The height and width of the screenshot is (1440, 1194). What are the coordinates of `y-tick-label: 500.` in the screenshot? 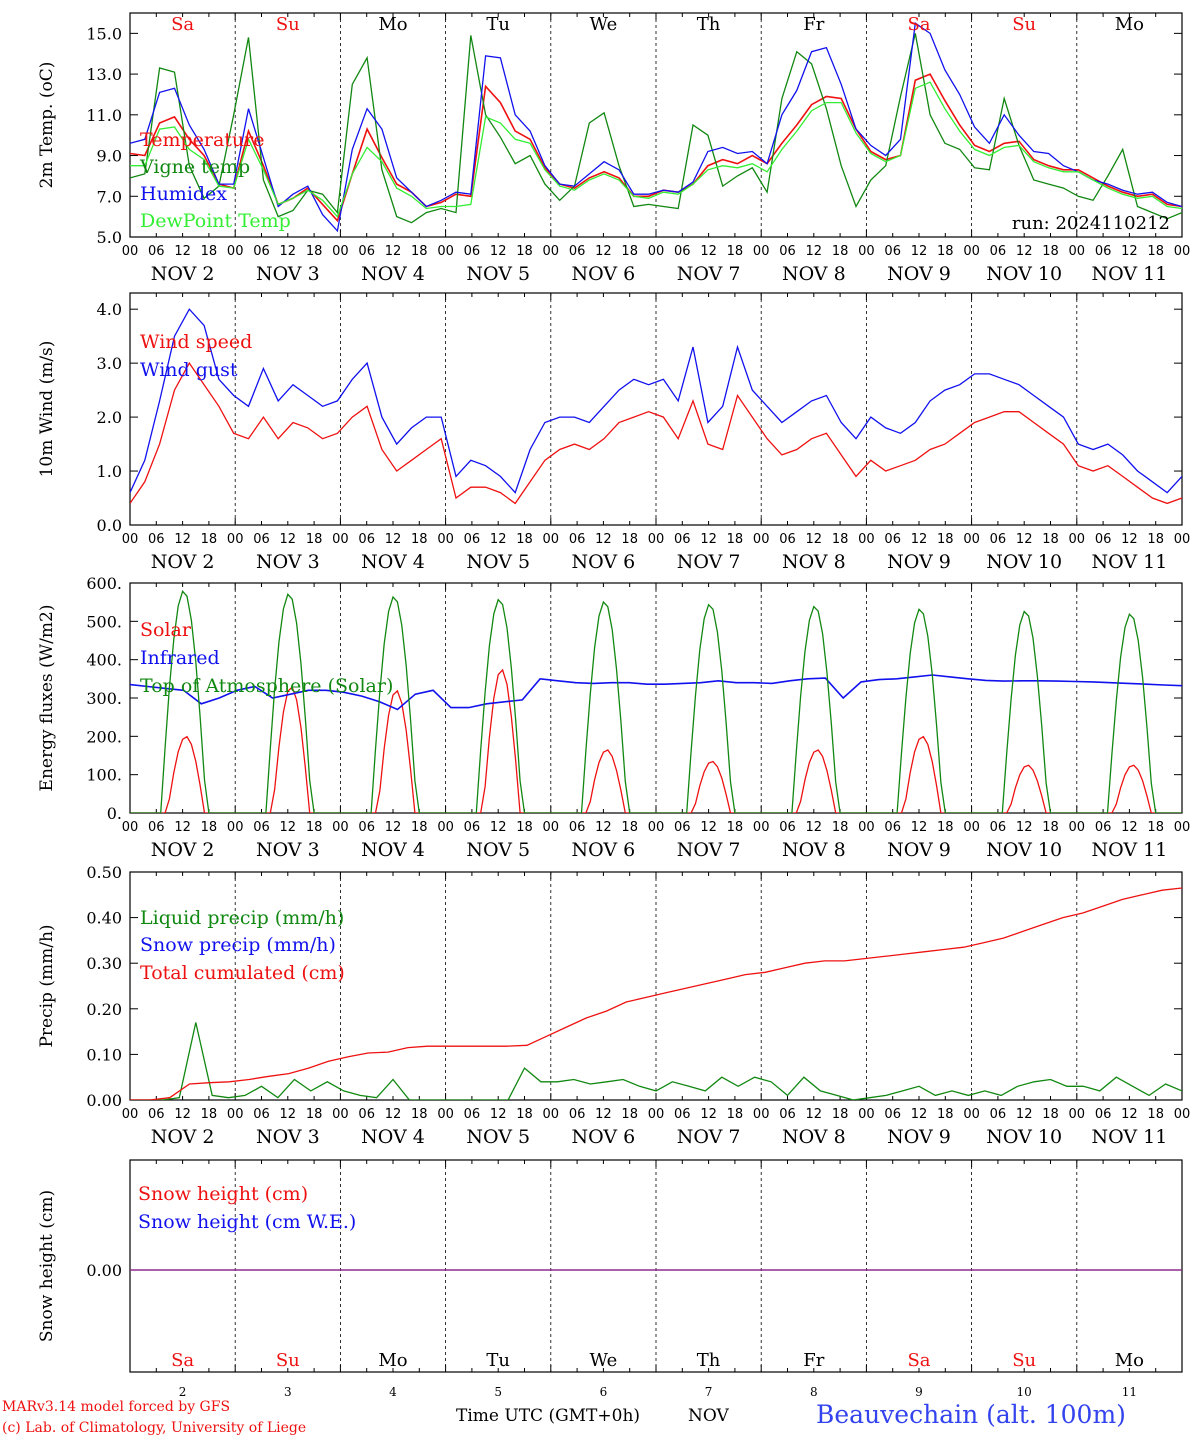 It's located at (104, 621).